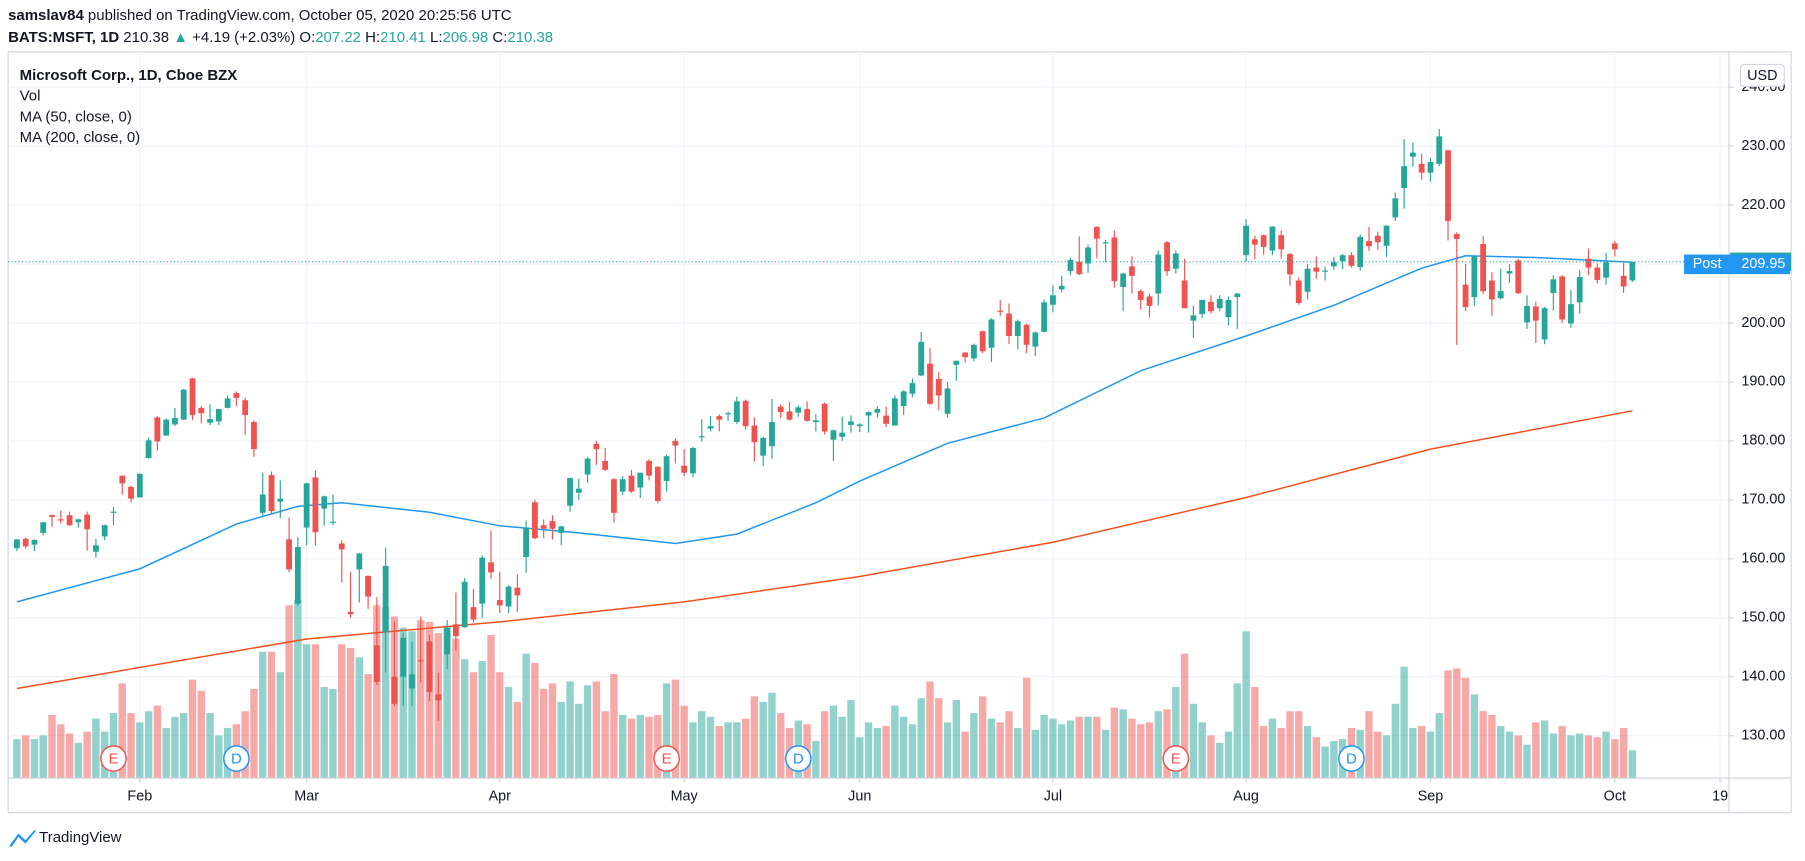 This screenshot has height=861, width=1805. I want to click on l-value: 206.98, so click(466, 37).